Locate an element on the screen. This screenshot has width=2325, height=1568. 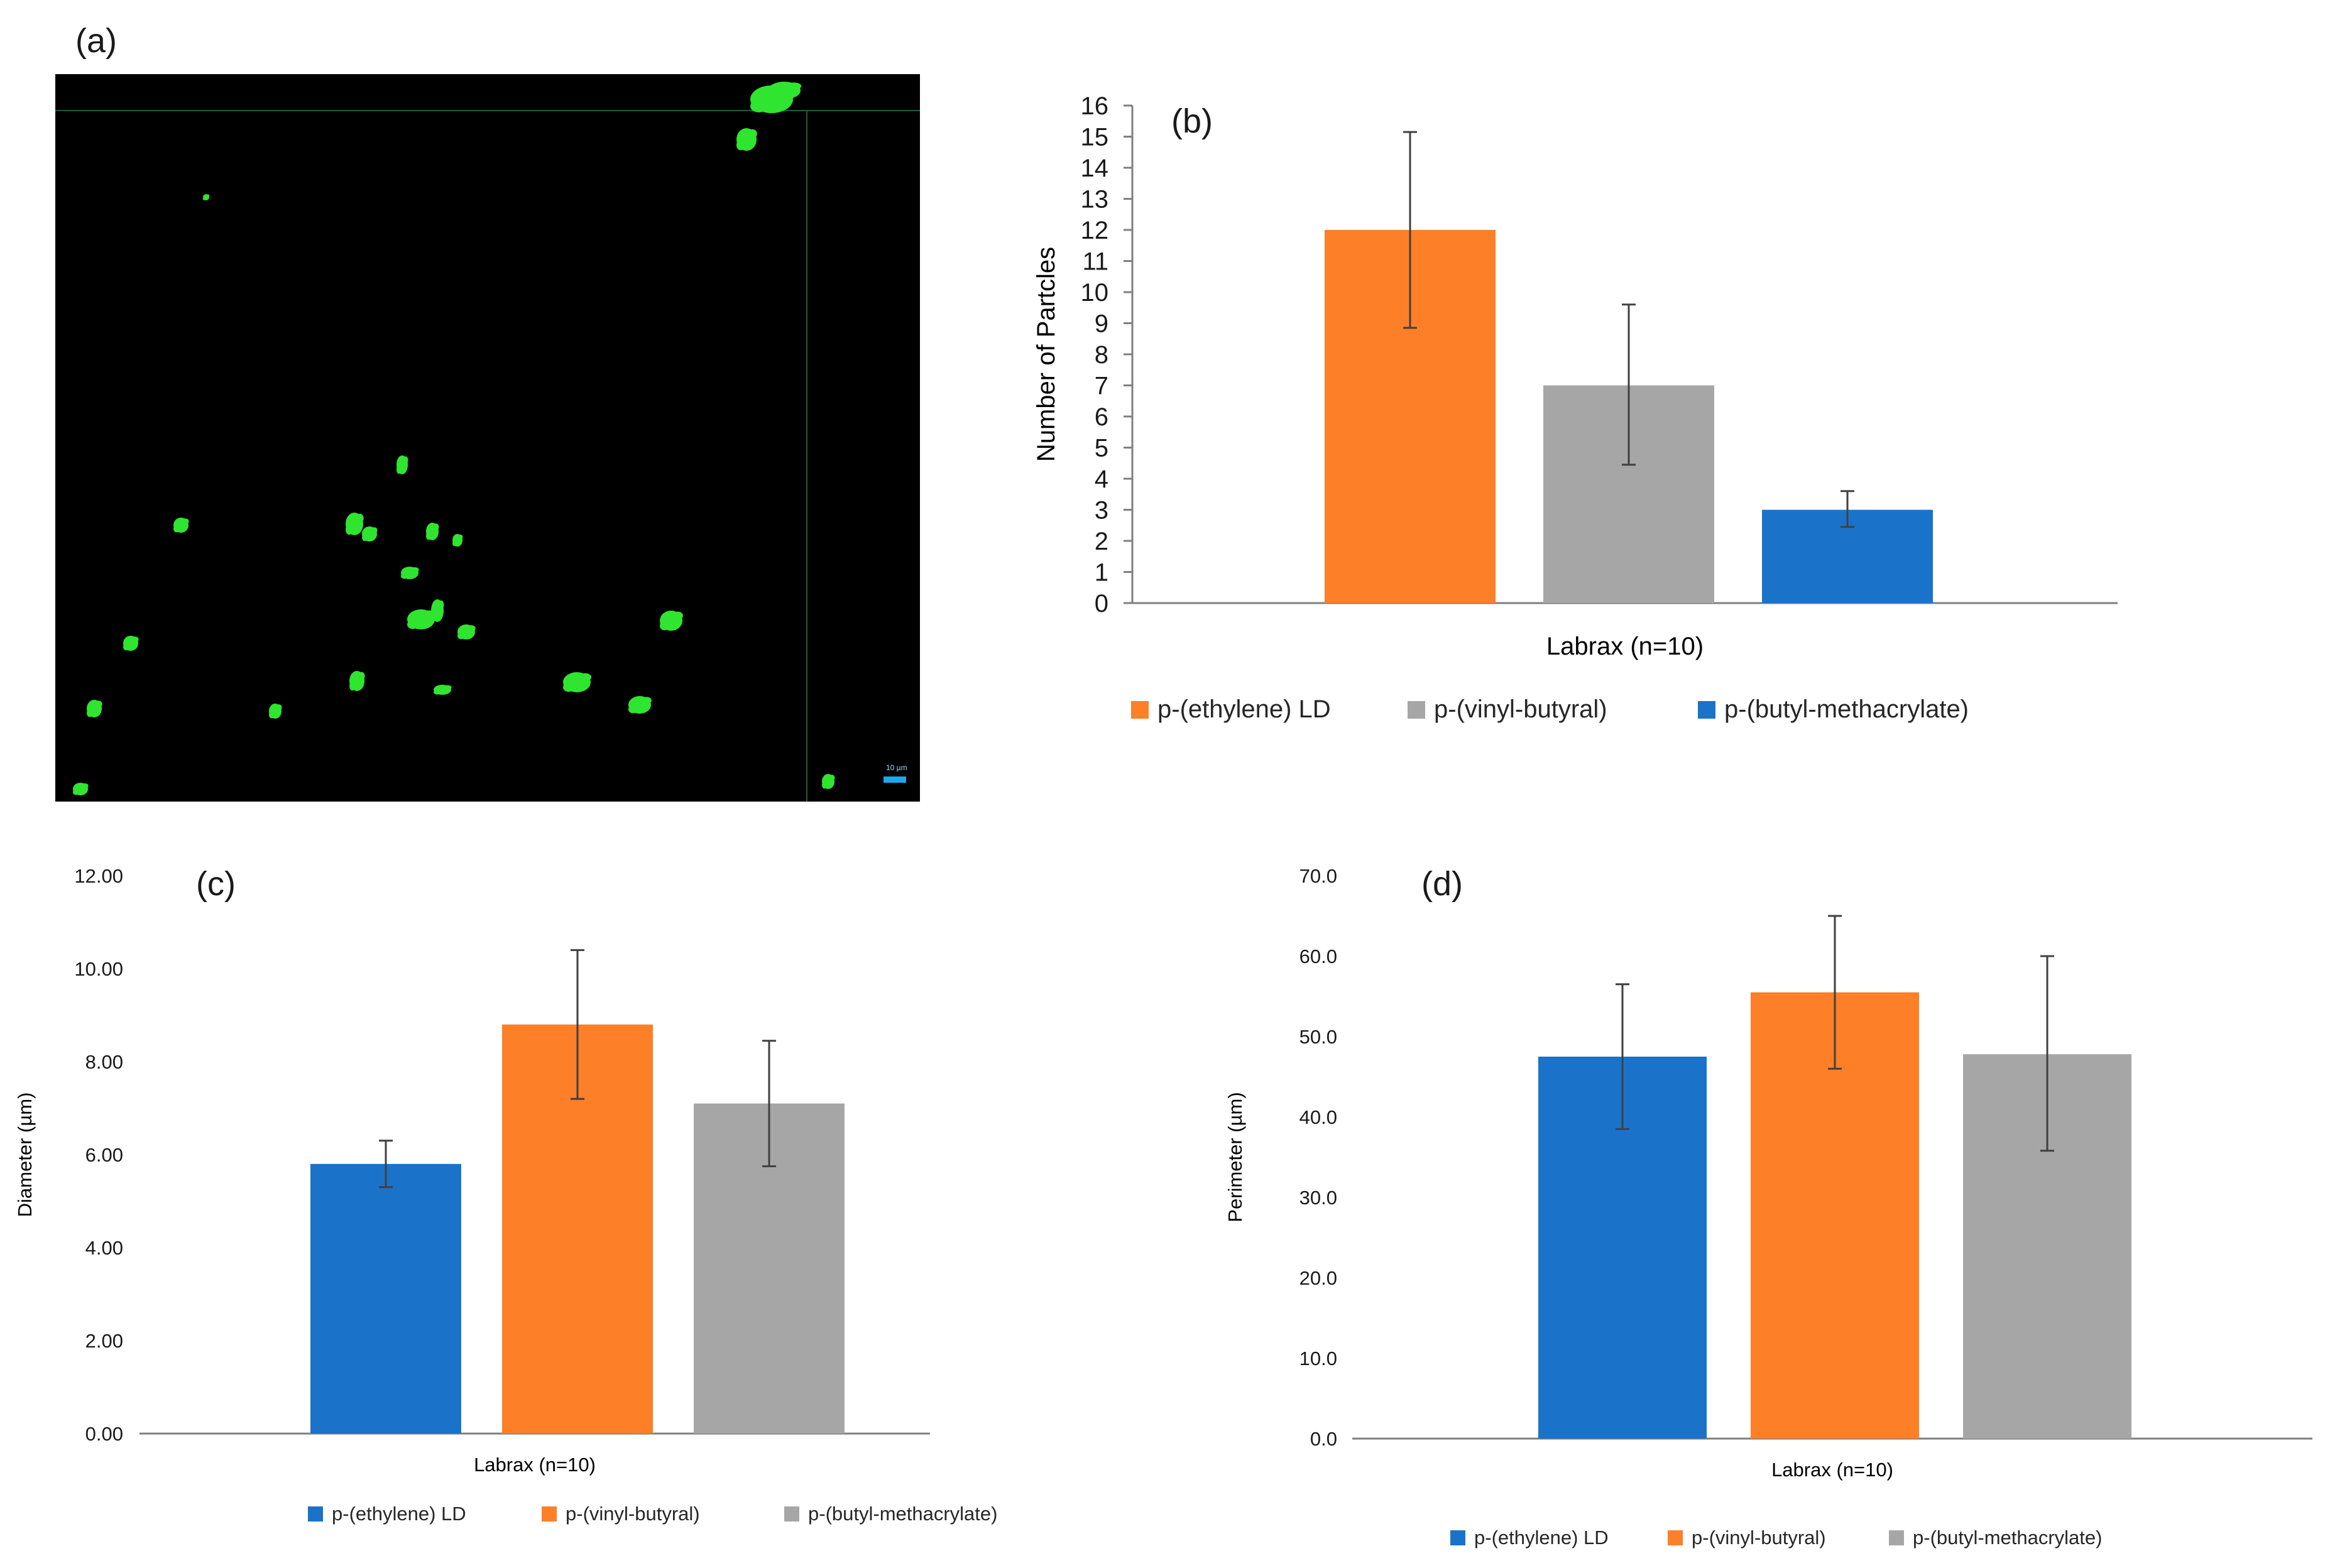
y-tick-label: 50.0 is located at coordinates (1318, 1037).